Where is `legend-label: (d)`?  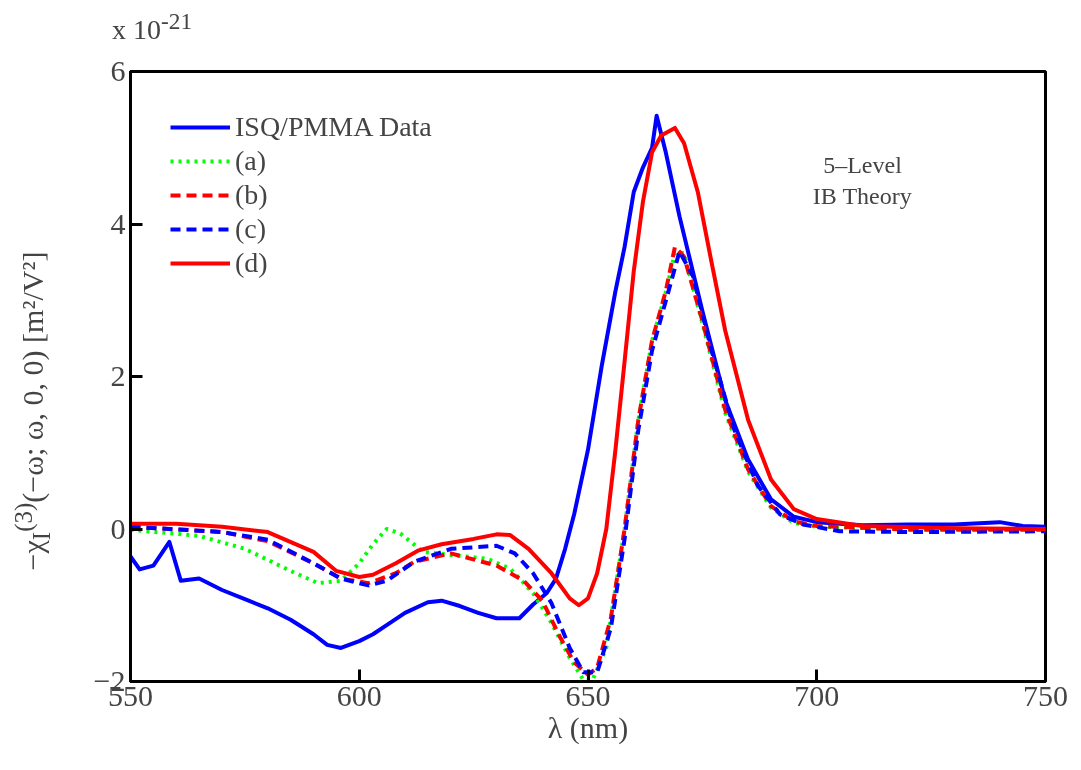 legend-label: (d) is located at coordinates (251, 263).